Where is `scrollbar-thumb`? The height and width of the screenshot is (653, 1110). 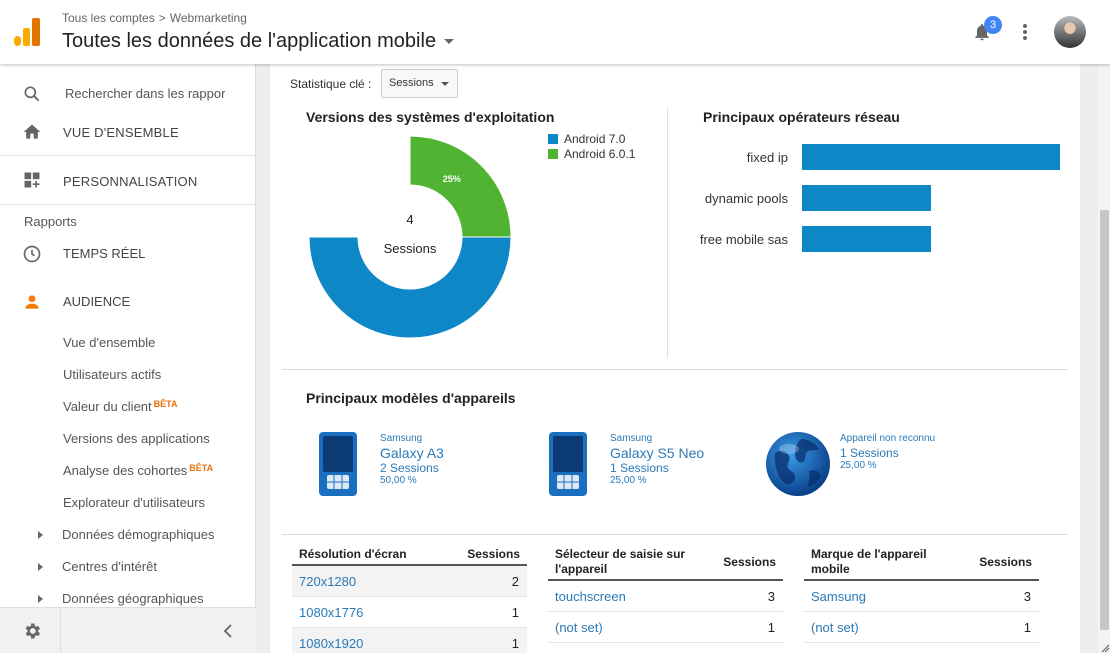 scrollbar-thumb is located at coordinates (1104, 420).